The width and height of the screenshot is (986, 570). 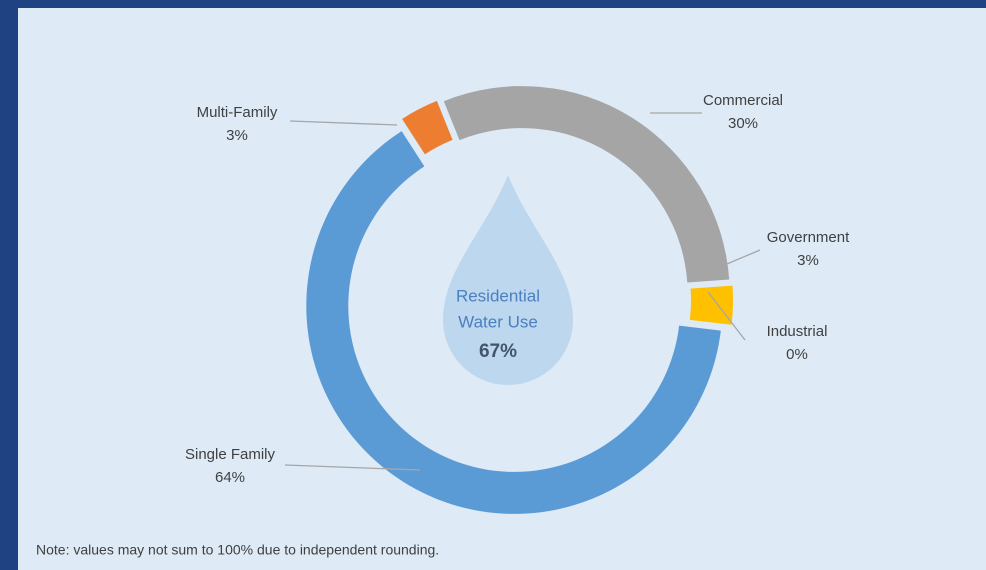 What do you see at coordinates (797, 354) in the screenshot?
I see `value-label: 0%` at bounding box center [797, 354].